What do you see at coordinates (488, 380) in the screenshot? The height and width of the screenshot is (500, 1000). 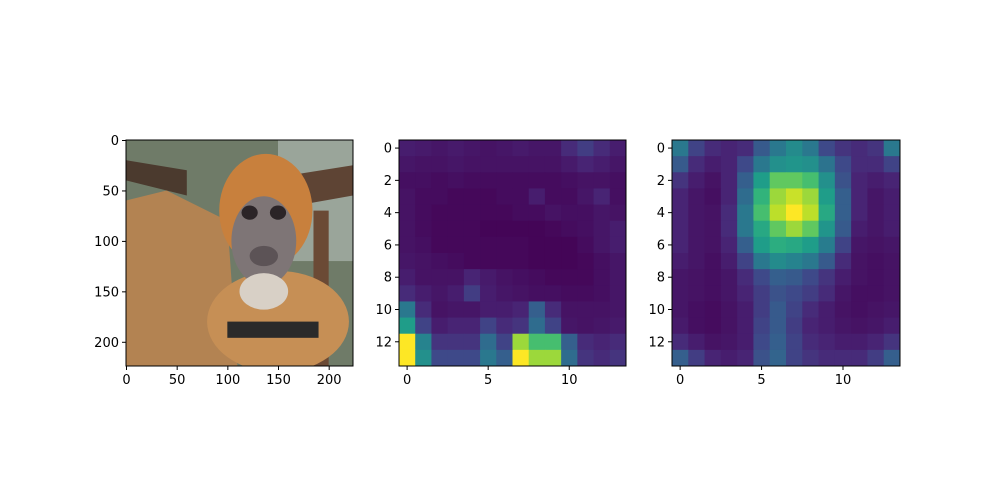 I see `x-tick-label: 5` at bounding box center [488, 380].